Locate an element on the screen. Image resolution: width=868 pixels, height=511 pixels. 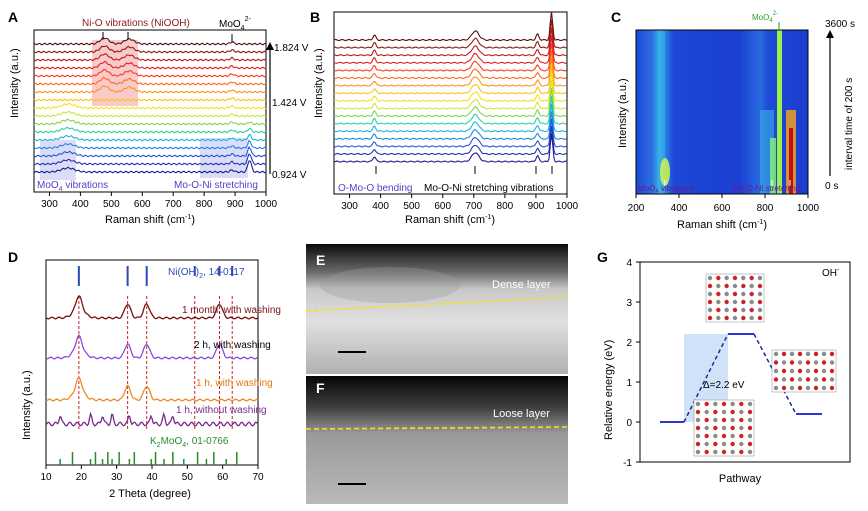
panel-e-micrograph is located at coordinates (437, 309).